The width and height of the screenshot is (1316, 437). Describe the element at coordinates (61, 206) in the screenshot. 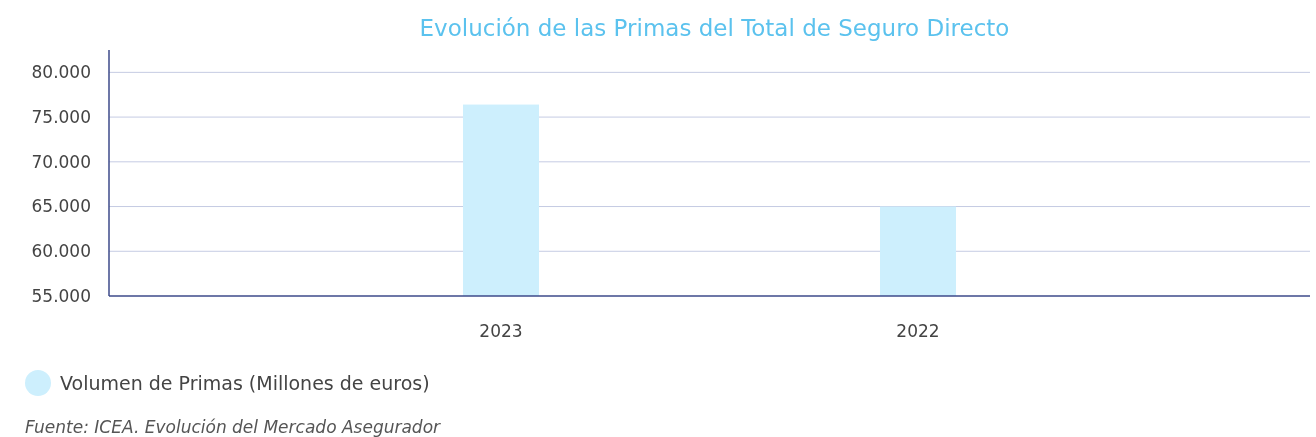

I see `y-tick-label: 65.000` at that location.